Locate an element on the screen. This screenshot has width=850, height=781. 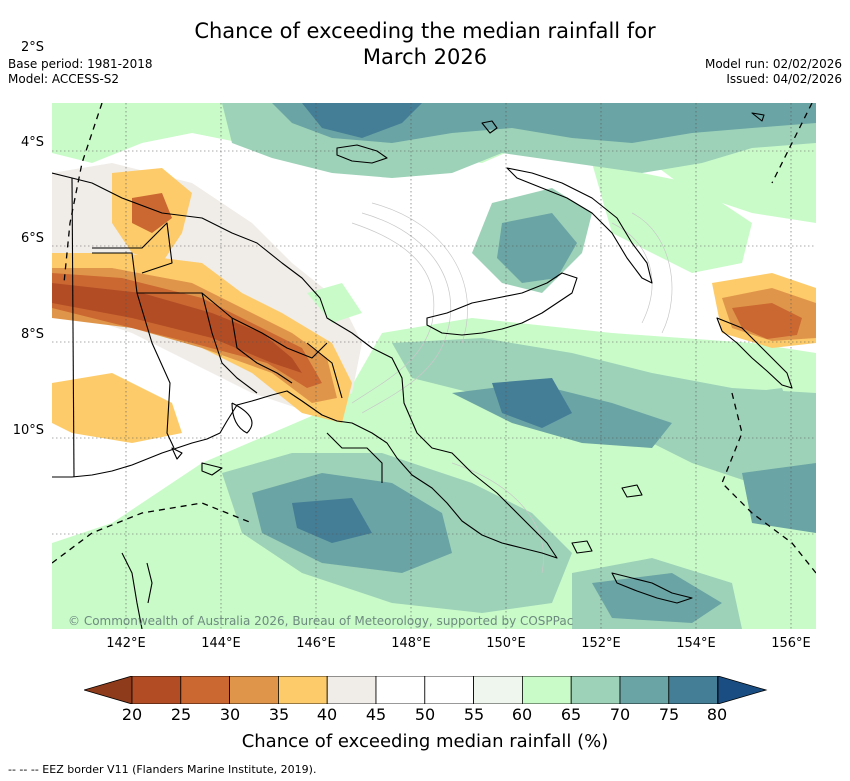
lat-label-6s: 6°S is located at coordinates (32, 238).